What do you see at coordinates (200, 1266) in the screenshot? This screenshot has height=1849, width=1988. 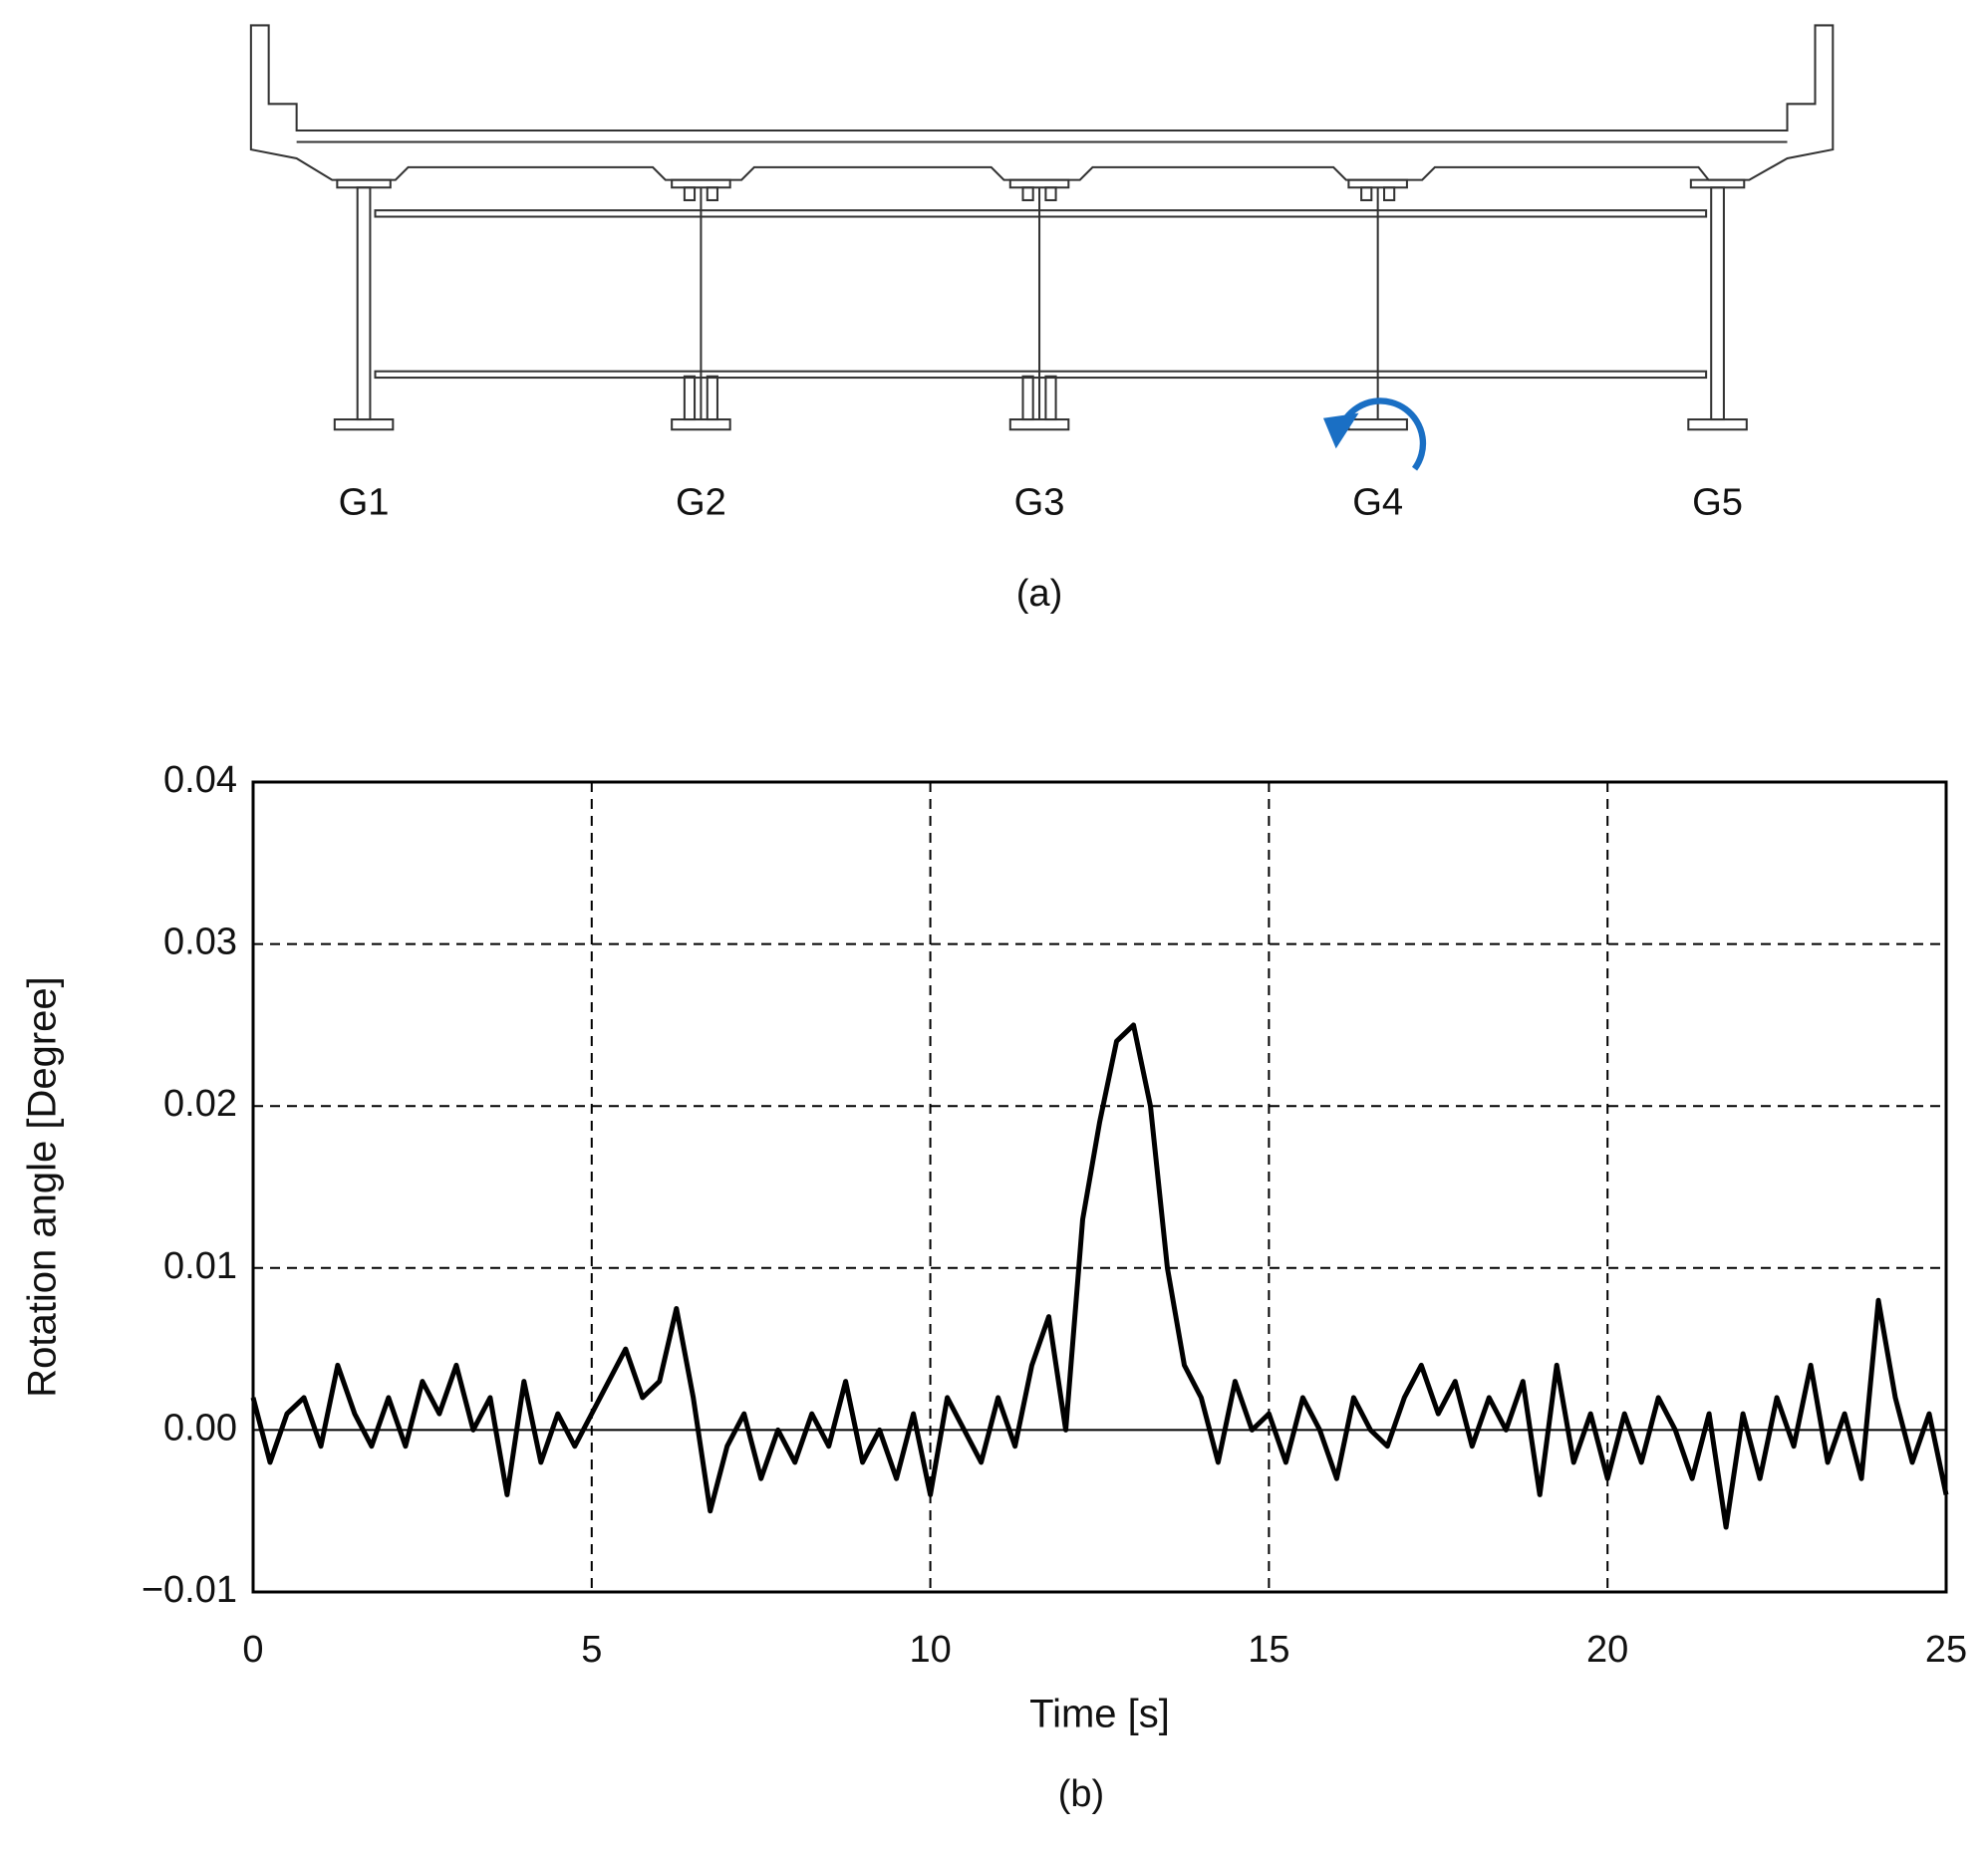 I see `y-tick-label: 0.01` at bounding box center [200, 1266].